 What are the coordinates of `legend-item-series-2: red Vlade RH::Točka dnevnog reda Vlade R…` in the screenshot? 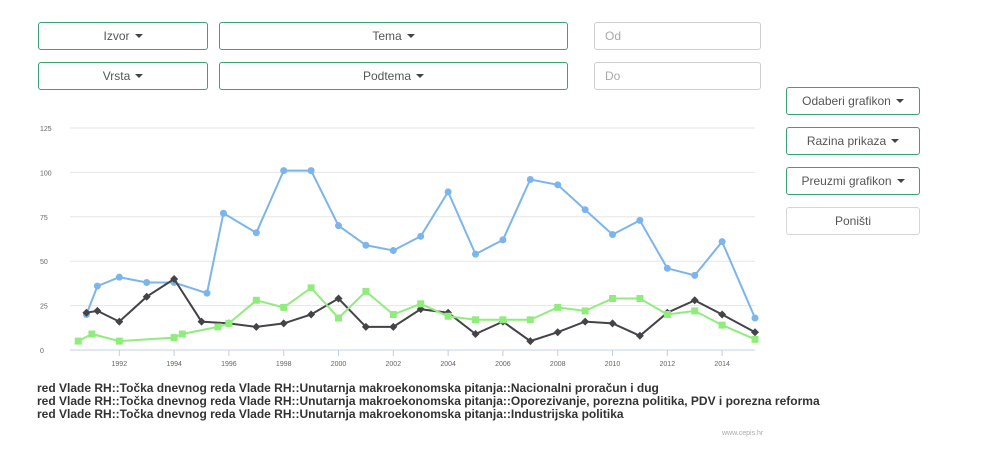 It's located at (428, 401).